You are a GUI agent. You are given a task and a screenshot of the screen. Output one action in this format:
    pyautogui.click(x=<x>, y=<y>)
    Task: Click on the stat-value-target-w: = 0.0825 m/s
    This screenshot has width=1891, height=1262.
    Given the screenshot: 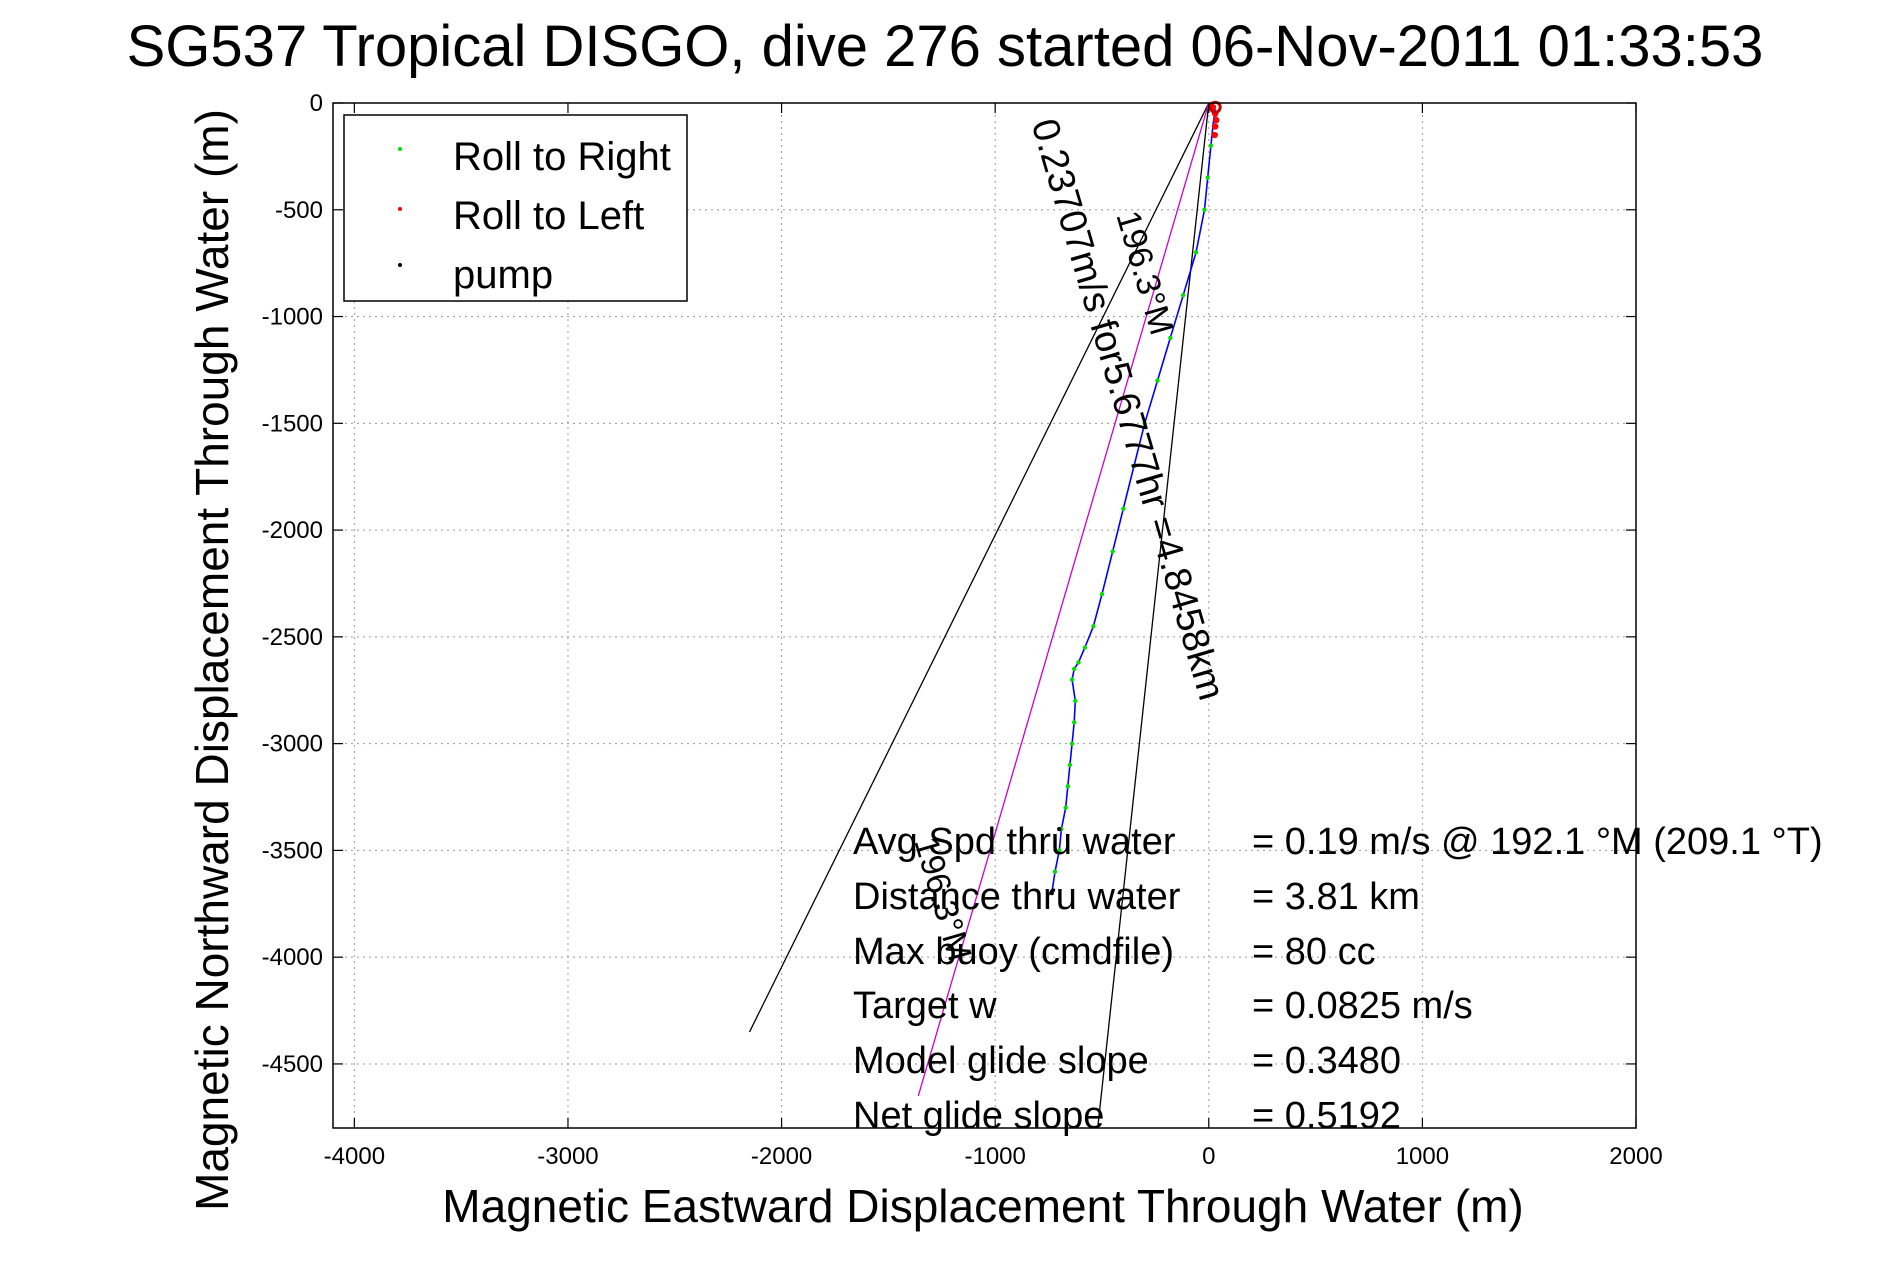 What is the action you would take?
    pyautogui.click(x=1362, y=1006)
    